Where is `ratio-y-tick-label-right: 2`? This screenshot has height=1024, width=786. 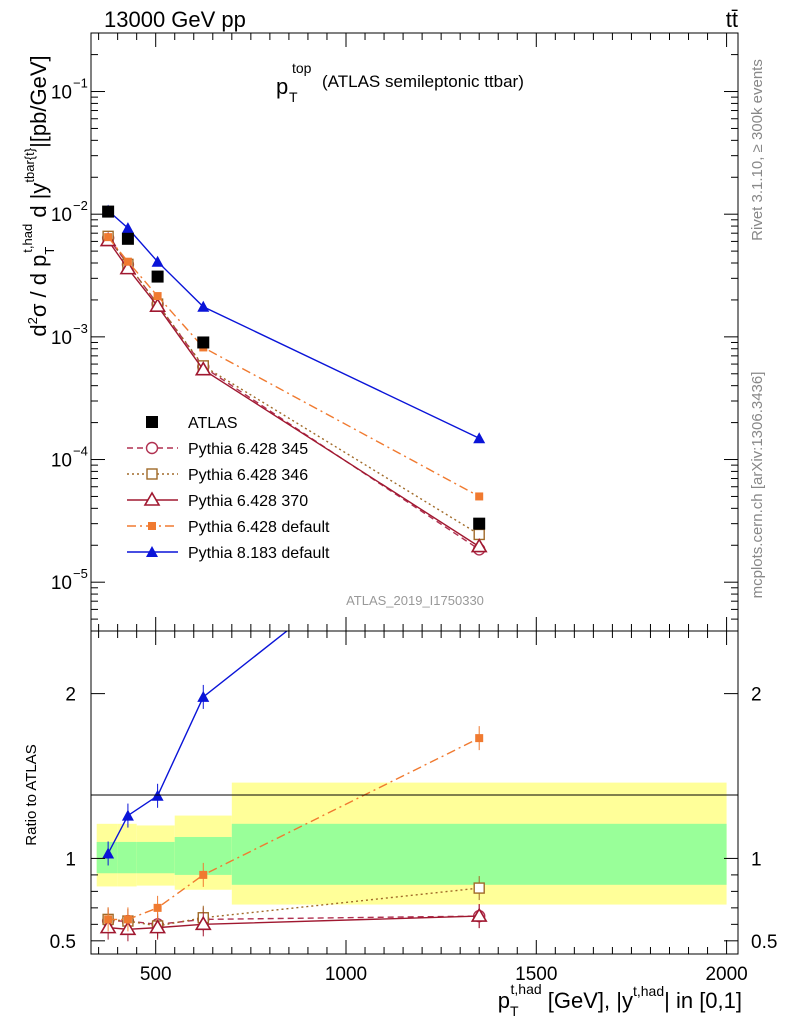
ratio-y-tick-label-right: 2 is located at coordinates (756, 695).